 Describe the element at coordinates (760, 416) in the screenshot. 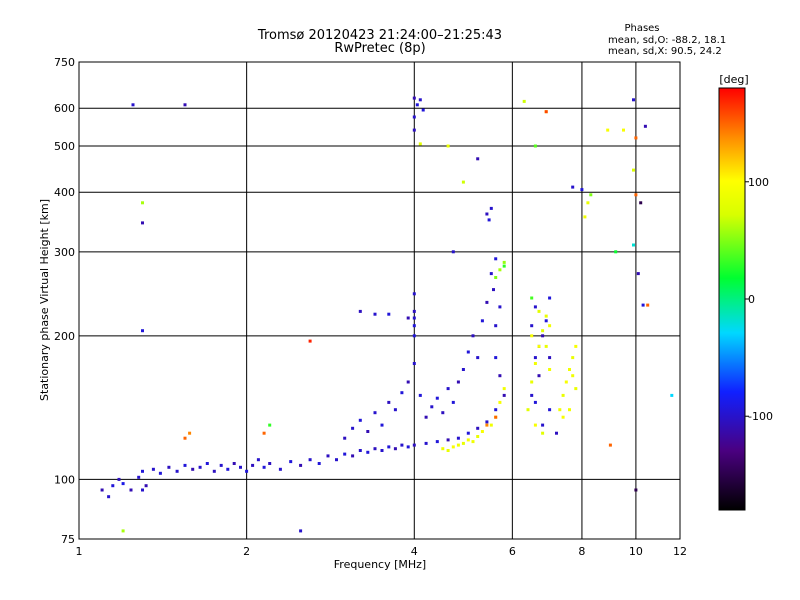

I see `colorbar-tick-label: -100` at that location.